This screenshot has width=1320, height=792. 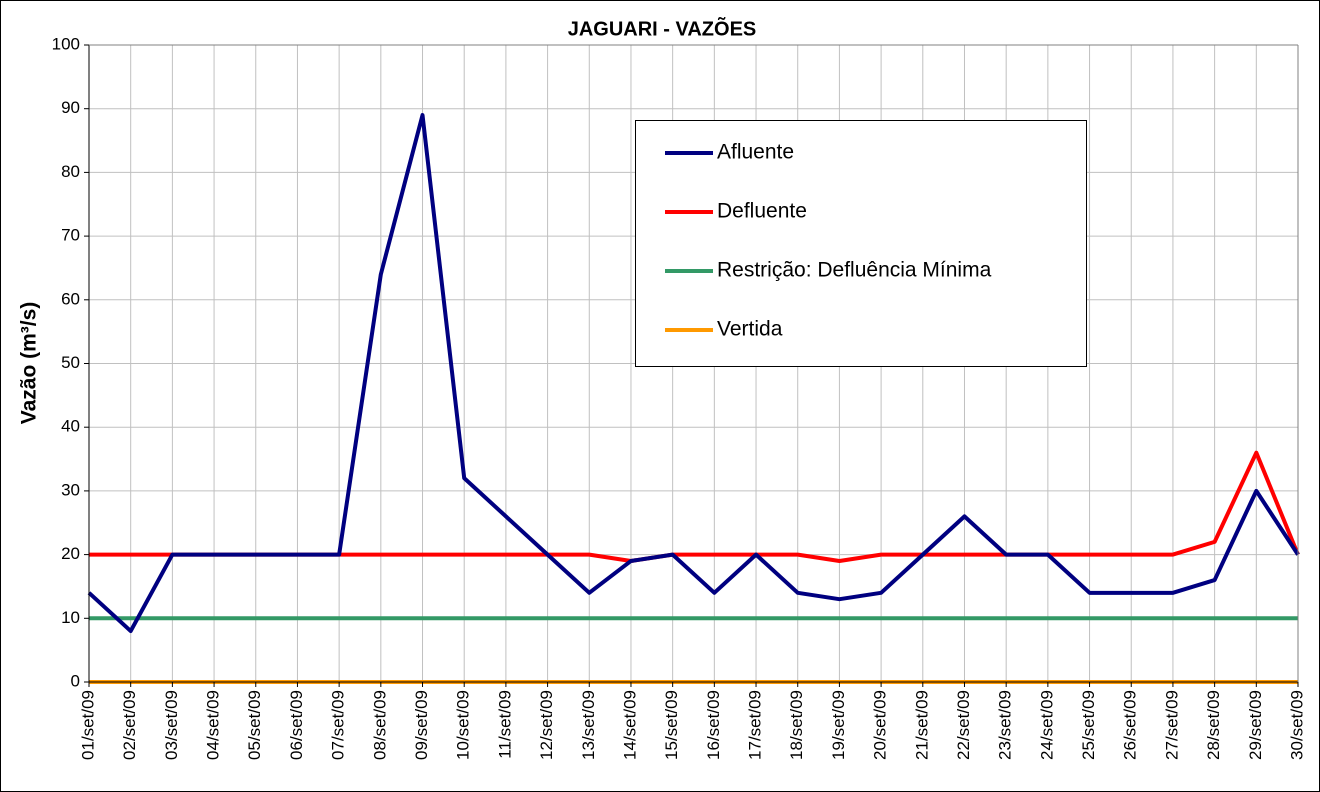 I want to click on x-tick-label: 23/set/09, so click(x=1005, y=725).